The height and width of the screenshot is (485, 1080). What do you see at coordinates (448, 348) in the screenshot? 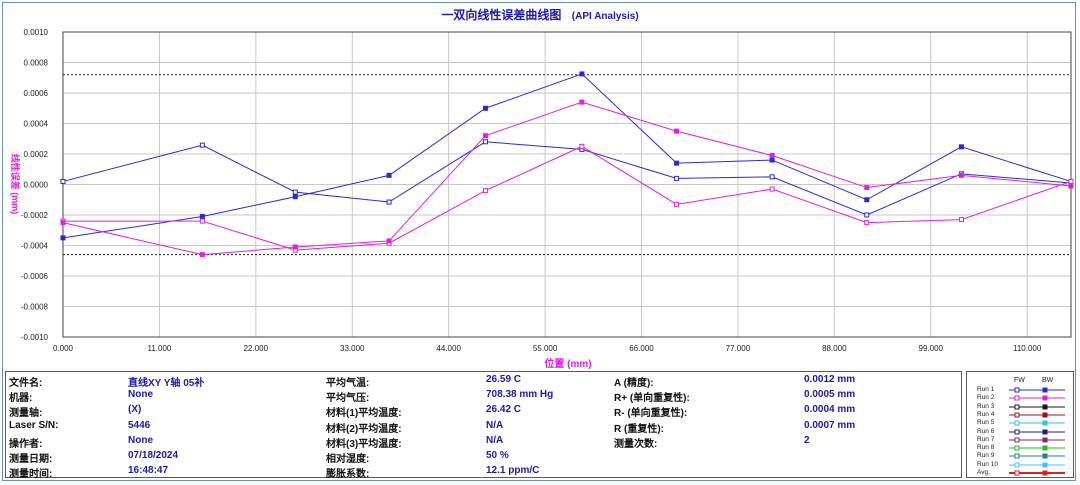
I see `x-tick-label: 44.000` at bounding box center [448, 348].